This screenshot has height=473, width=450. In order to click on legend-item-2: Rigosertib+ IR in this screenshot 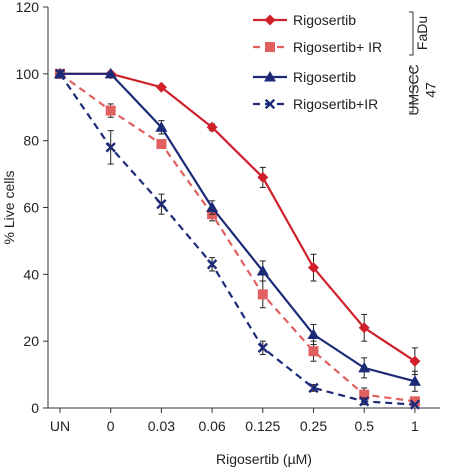, I will do `click(317, 47)`.